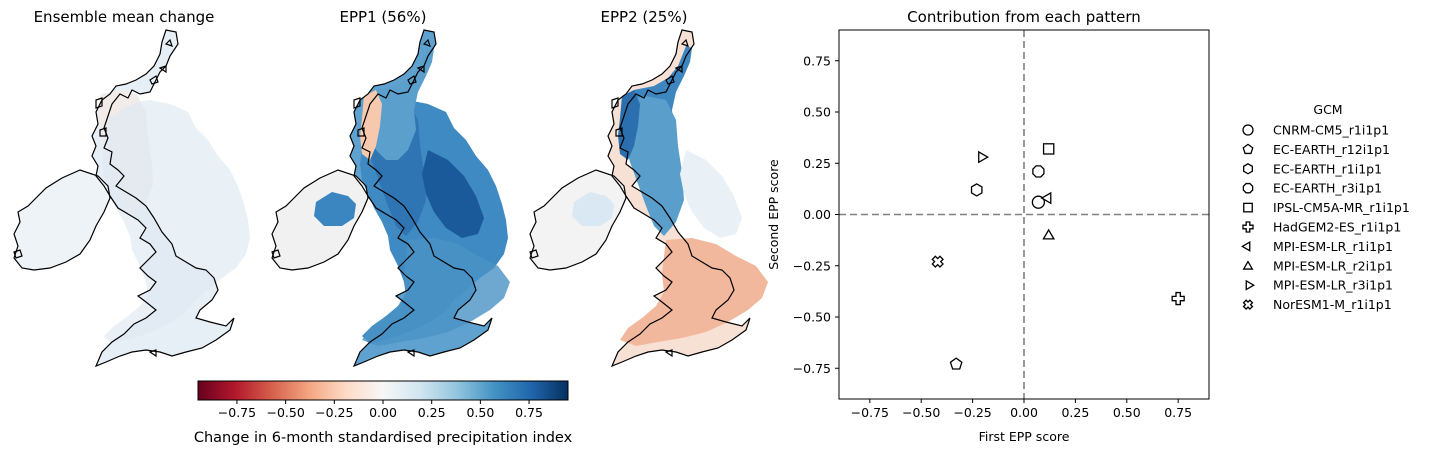  I want to click on legend-entry-label: MPI-ESM-LR_r2i1p1, so click(1333, 265).